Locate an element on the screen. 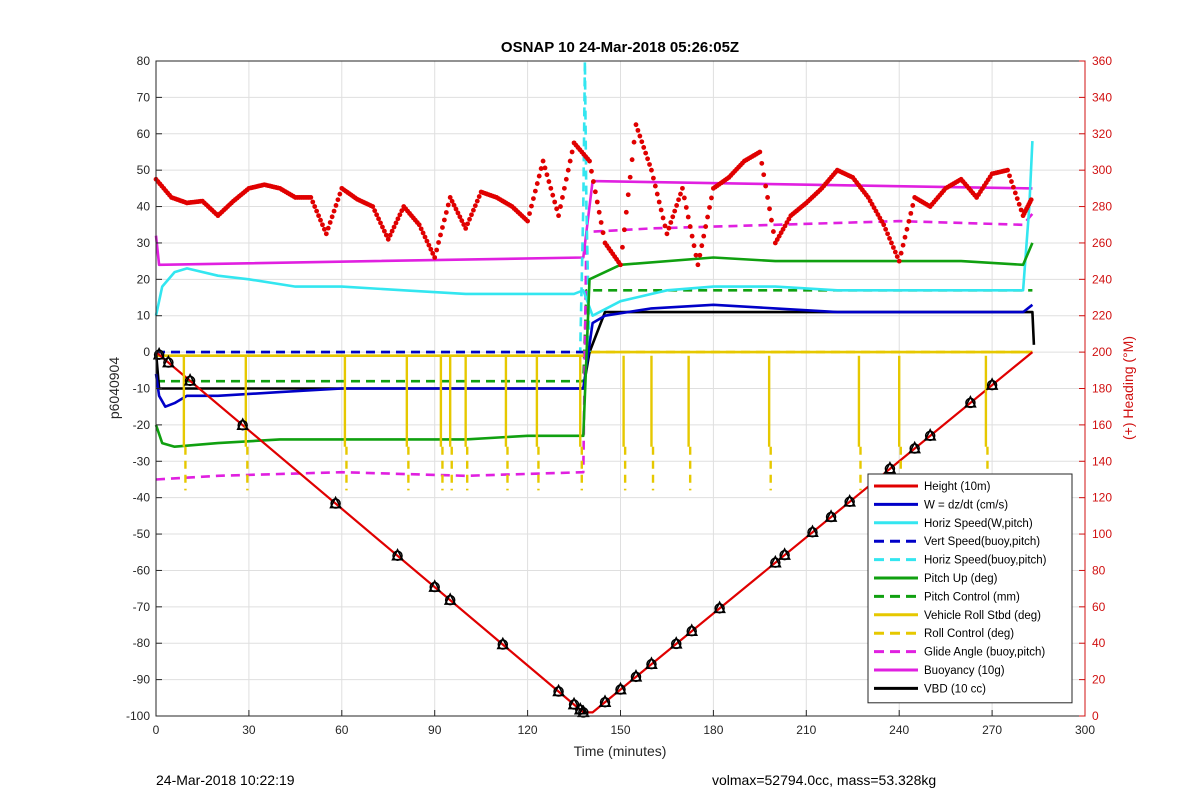 This screenshot has width=1200, height=804. legend-label: Buoyancy (10g) is located at coordinates (964, 671).